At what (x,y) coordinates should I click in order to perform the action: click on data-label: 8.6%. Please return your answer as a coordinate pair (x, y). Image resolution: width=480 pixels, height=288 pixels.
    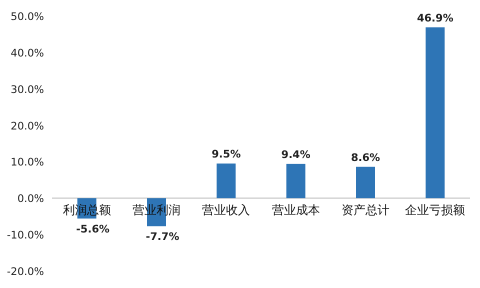
    Looking at the image, I should click on (365, 158).